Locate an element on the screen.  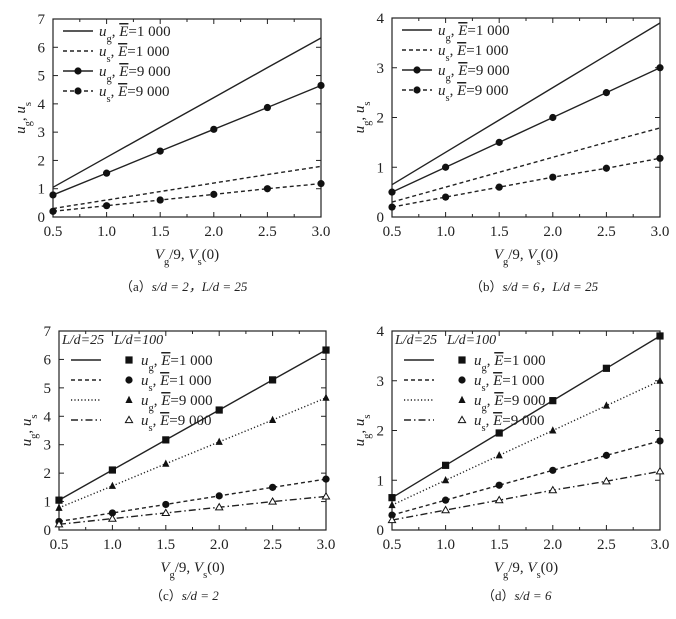
y-tick-label: 1 is located at coordinates (48, 503).